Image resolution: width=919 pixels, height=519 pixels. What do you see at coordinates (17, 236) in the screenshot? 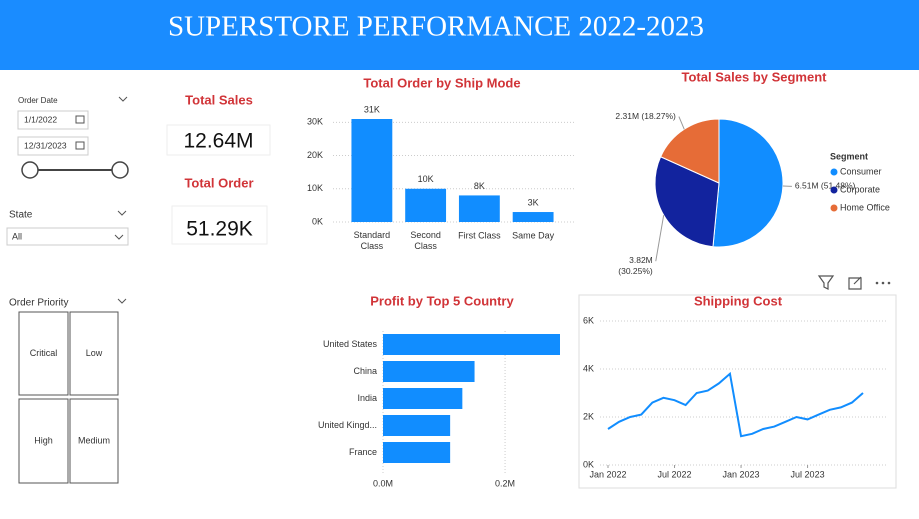
I see `dropdown-value: All` at bounding box center [17, 236].